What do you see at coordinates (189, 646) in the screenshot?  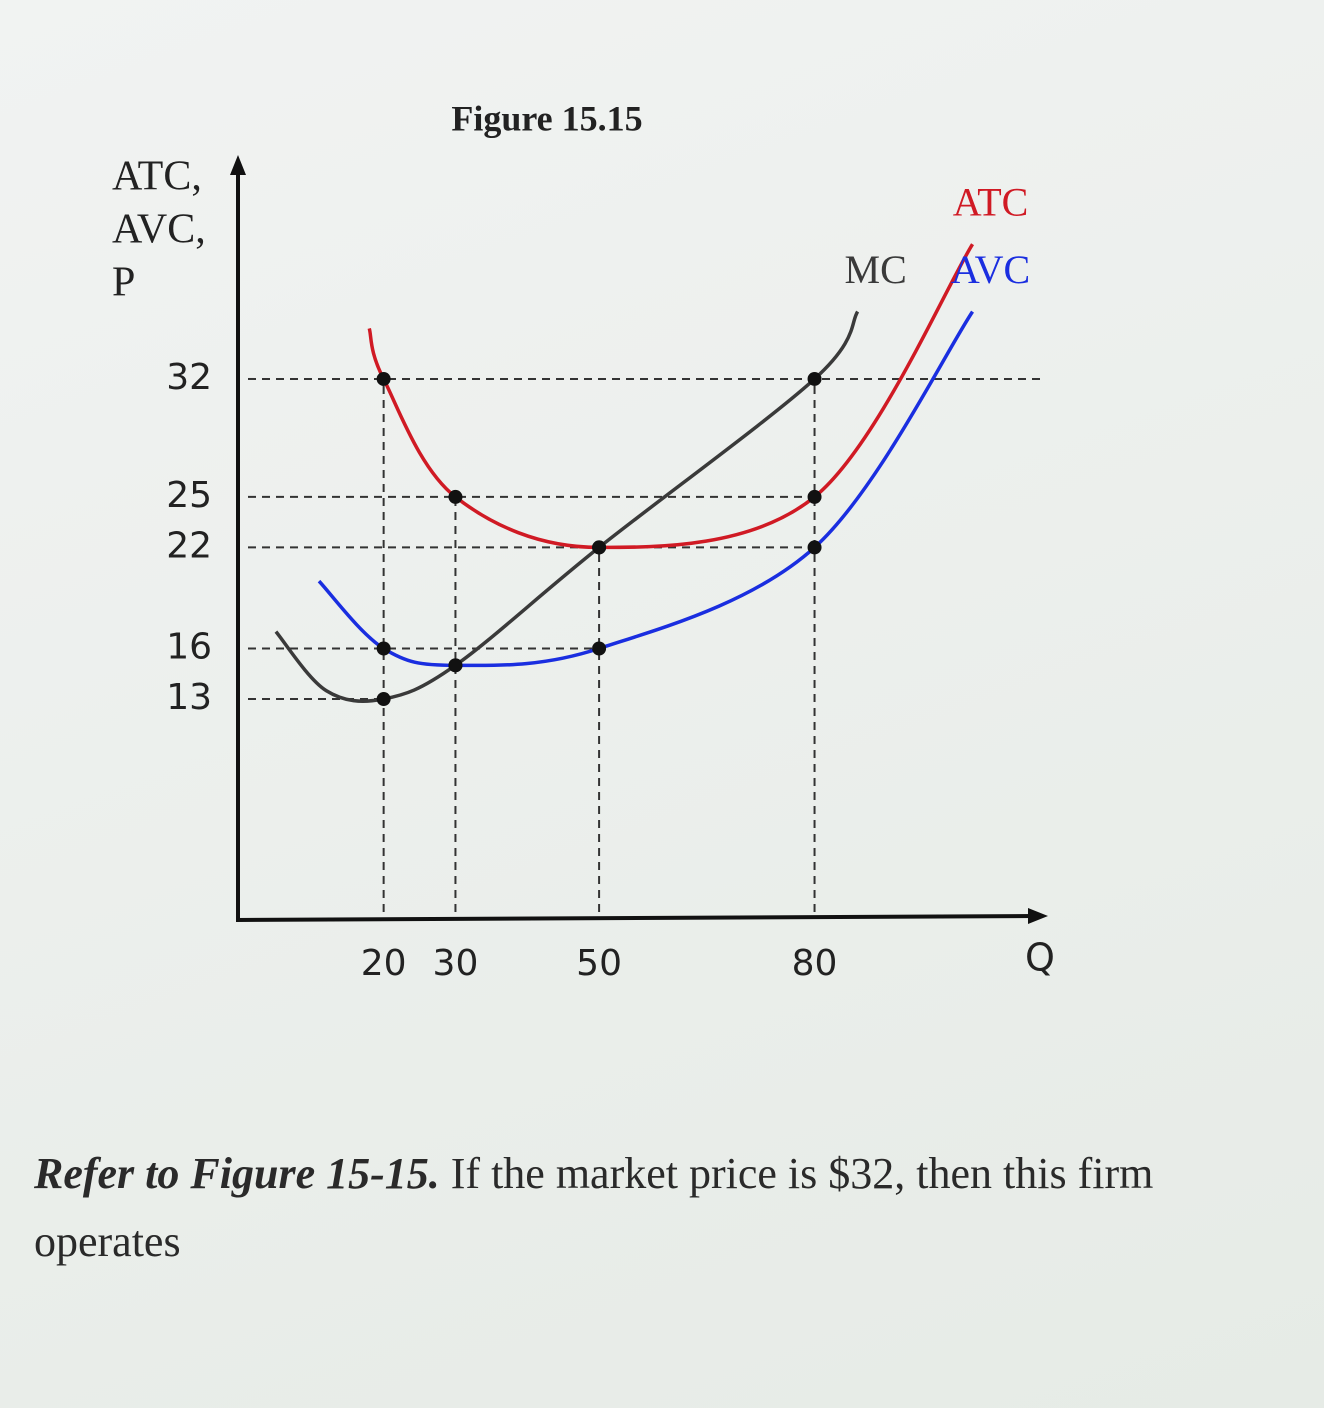 I see `y-tick-label: 16` at bounding box center [189, 646].